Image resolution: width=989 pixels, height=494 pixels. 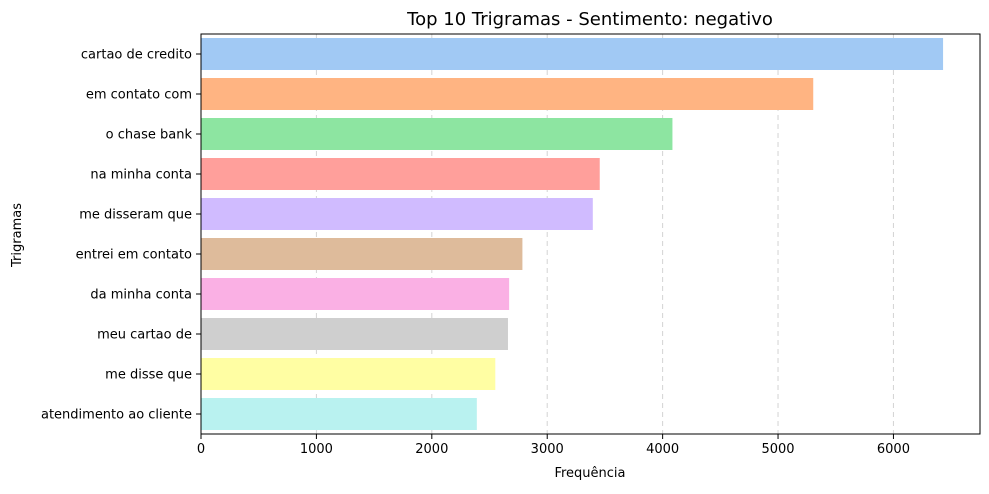 I want to click on y-tick-label: em contato com, so click(x=139, y=95).